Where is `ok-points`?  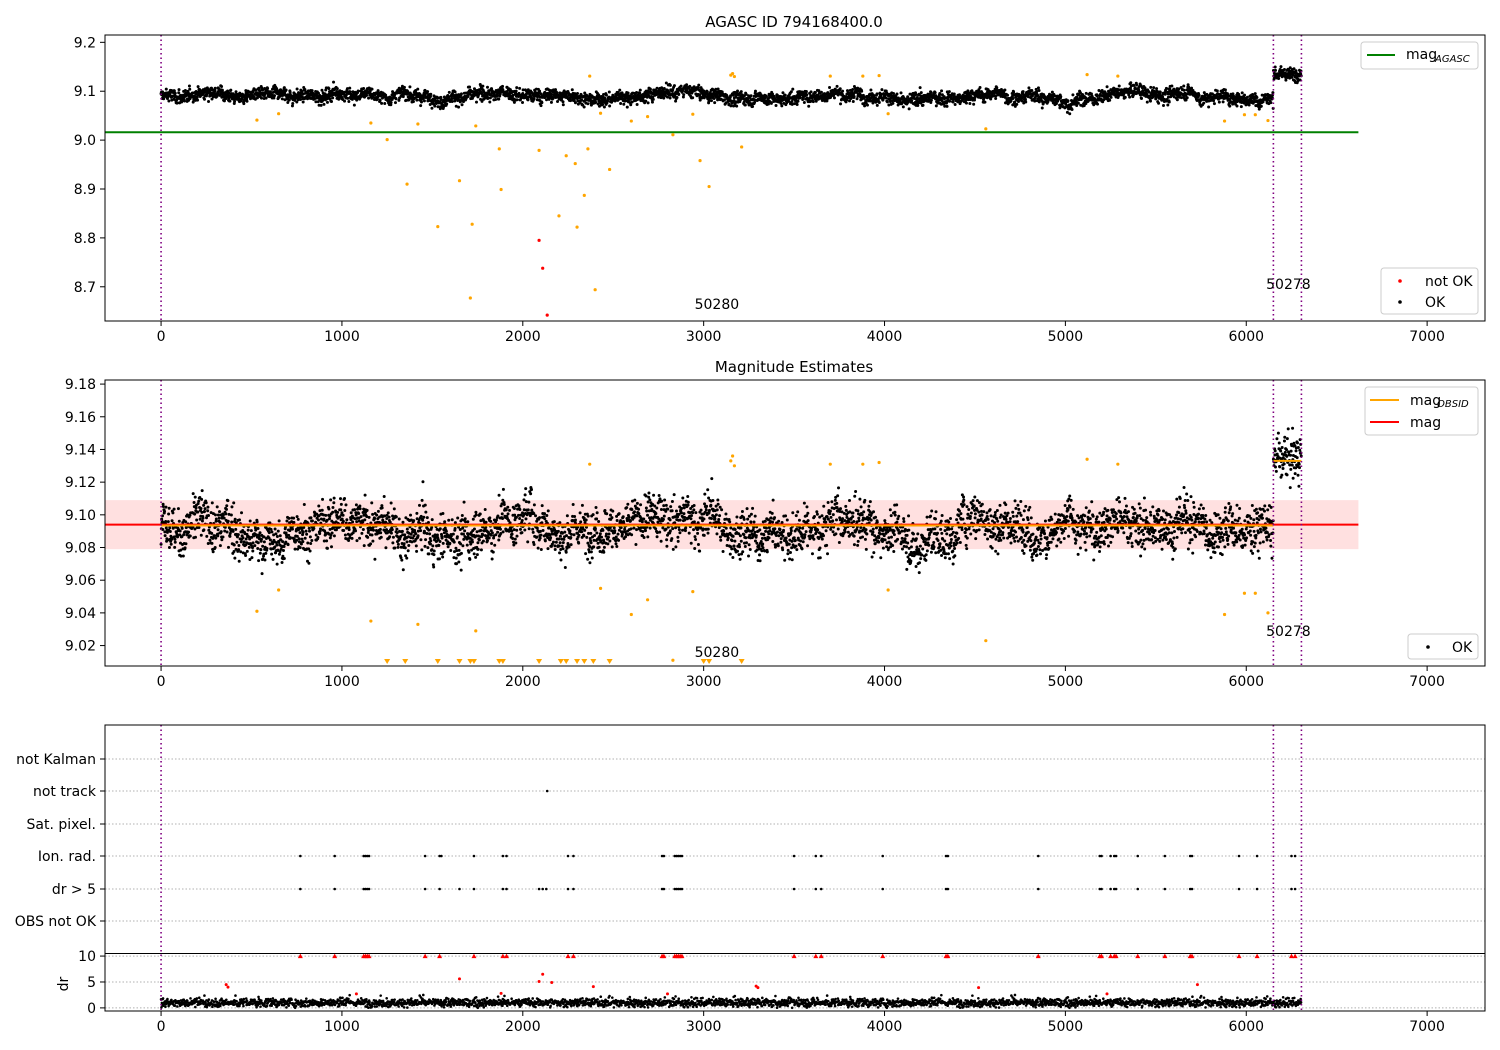 ok-points is located at coordinates (731, 90).